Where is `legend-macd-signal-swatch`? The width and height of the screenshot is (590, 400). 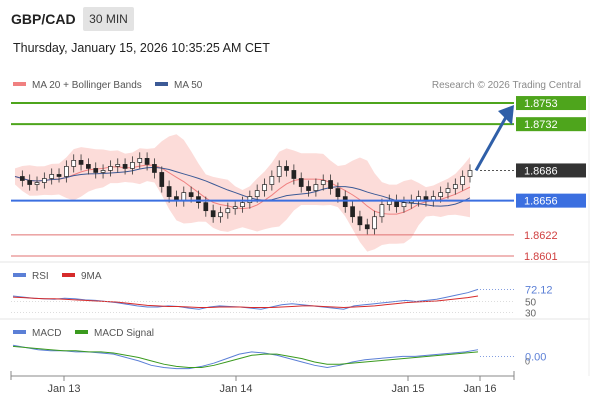 legend-macd-signal-swatch is located at coordinates (81, 332).